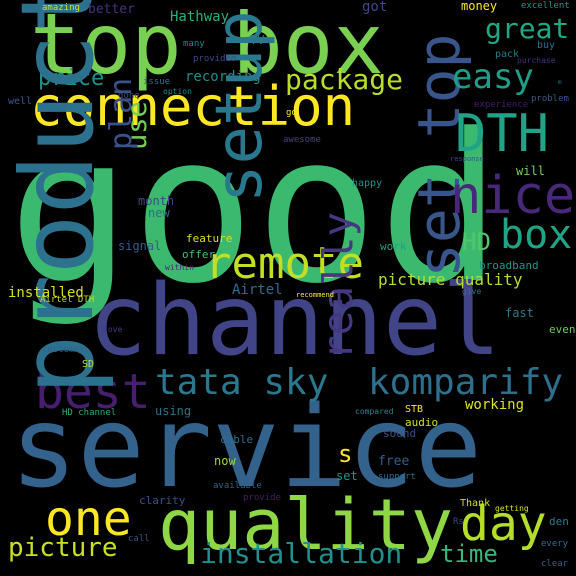  What do you see at coordinates (315, 295) in the screenshot?
I see `word-recommend: recommend` at bounding box center [315, 295].